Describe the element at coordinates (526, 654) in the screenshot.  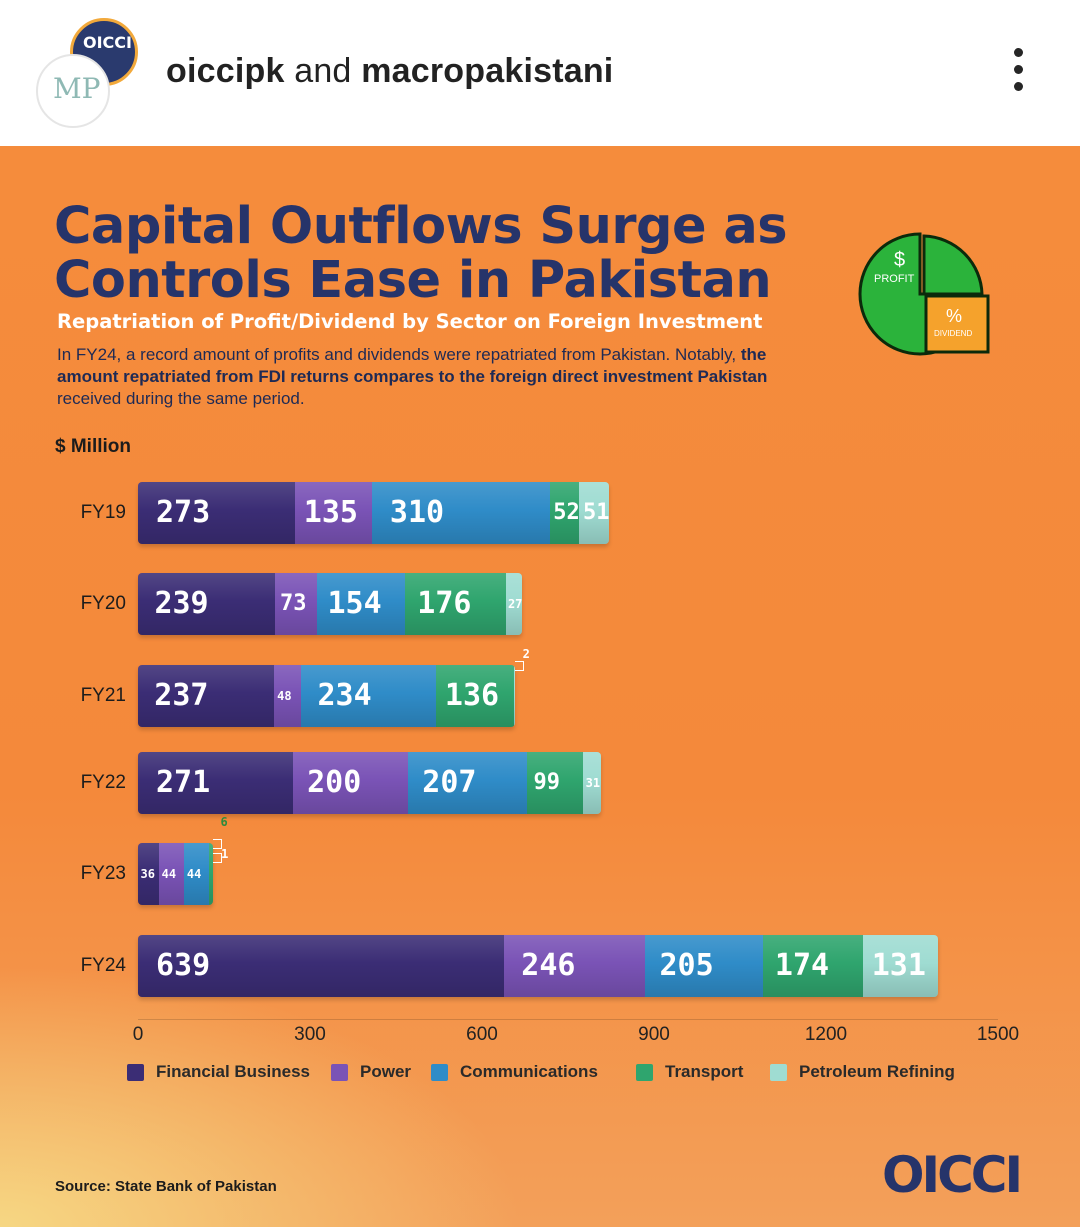
I see `data-label-fy21-petroleum-refining: 2` at that location.